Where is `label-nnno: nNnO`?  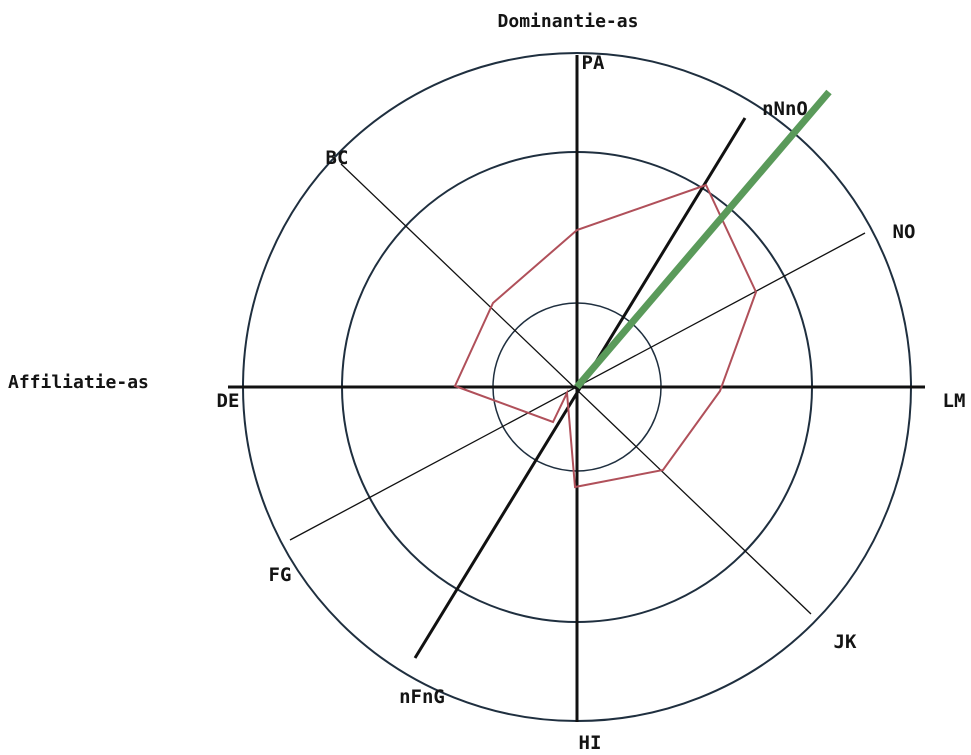
label-nnno: nNnO is located at coordinates (785, 109).